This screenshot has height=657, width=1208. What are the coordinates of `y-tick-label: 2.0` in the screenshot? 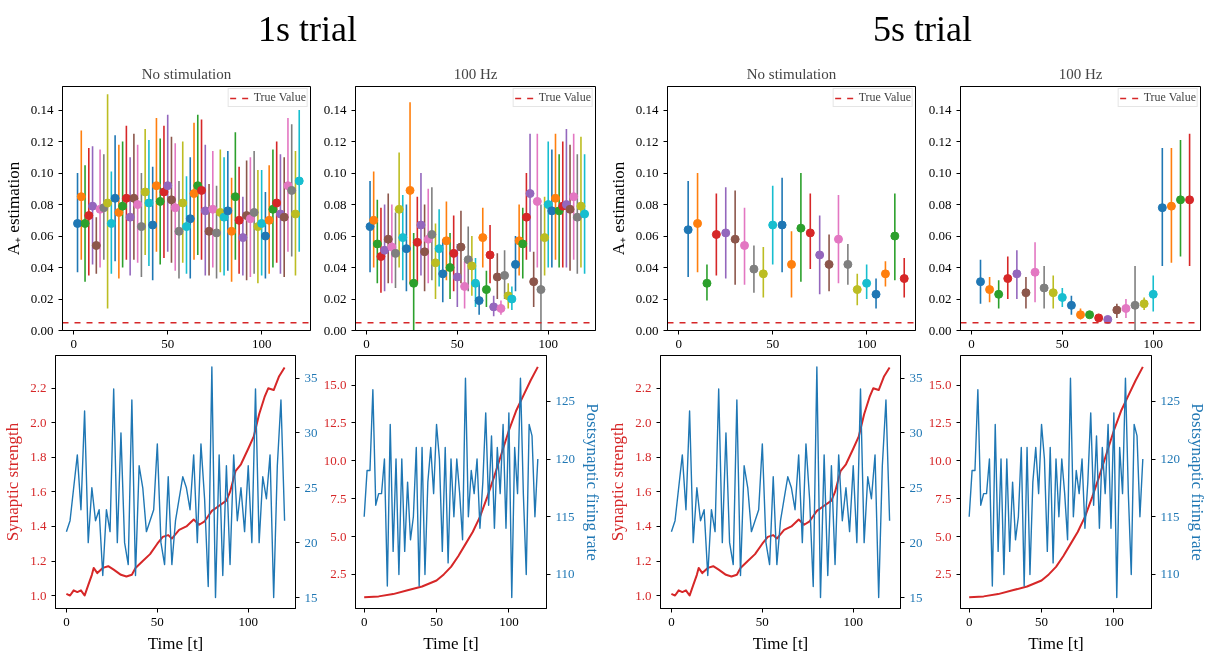 It's located at (643, 422).